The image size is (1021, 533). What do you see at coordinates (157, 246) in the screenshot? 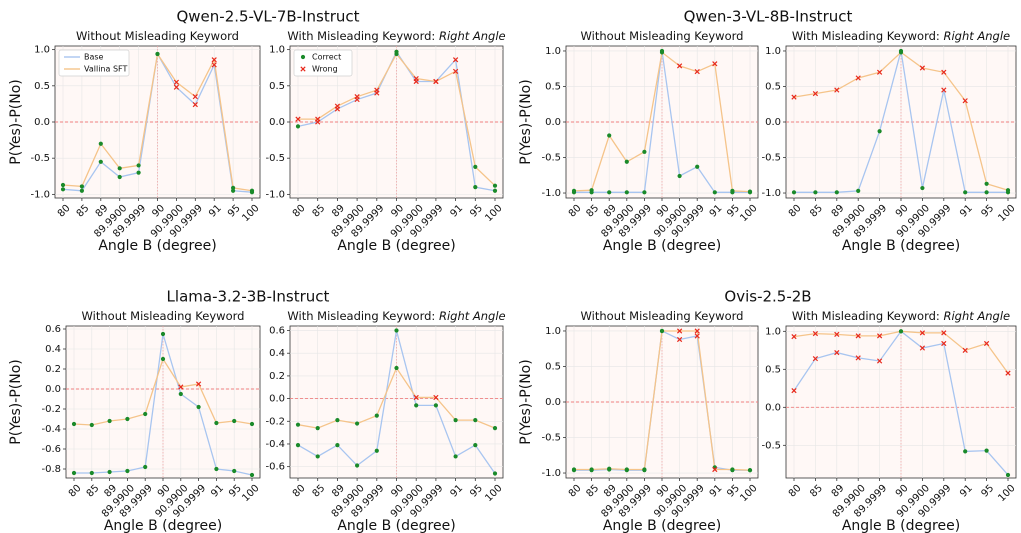
I see `x-axis-label: Angle B (degree)` at bounding box center [157, 246].